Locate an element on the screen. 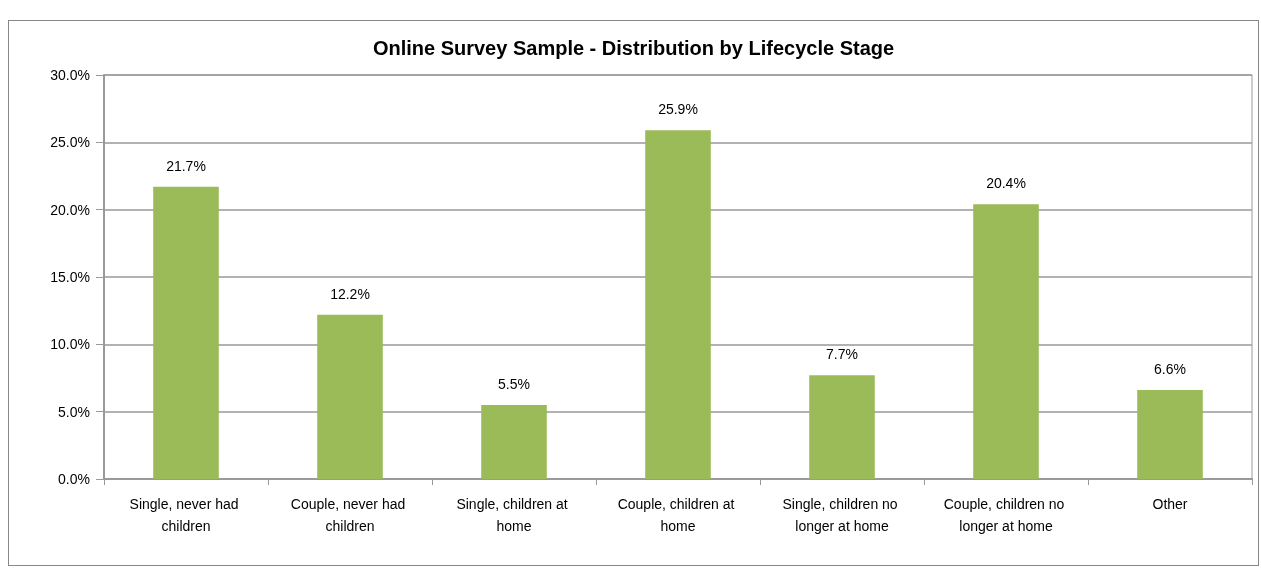 This screenshot has height=568, width=1261. x-tick-label: Couple, never had children is located at coordinates (350, 515).